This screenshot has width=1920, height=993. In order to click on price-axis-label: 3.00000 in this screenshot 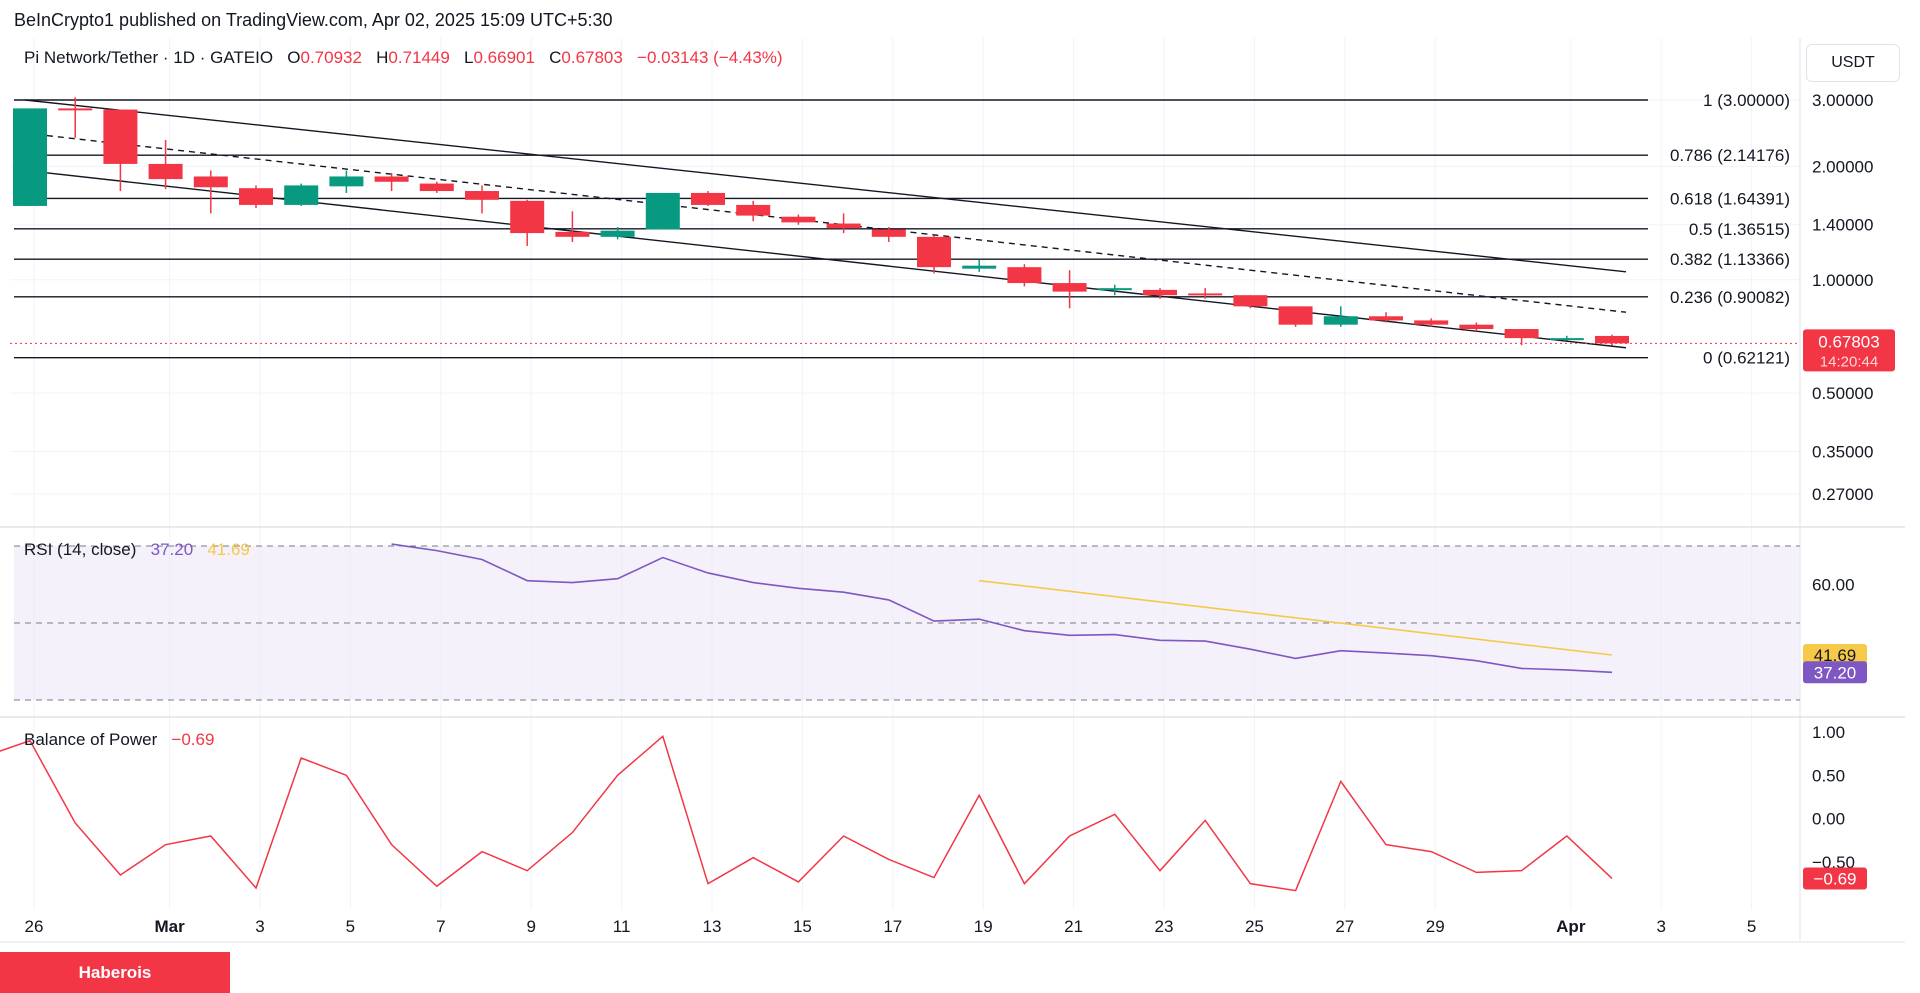, I will do `click(1842, 100)`.